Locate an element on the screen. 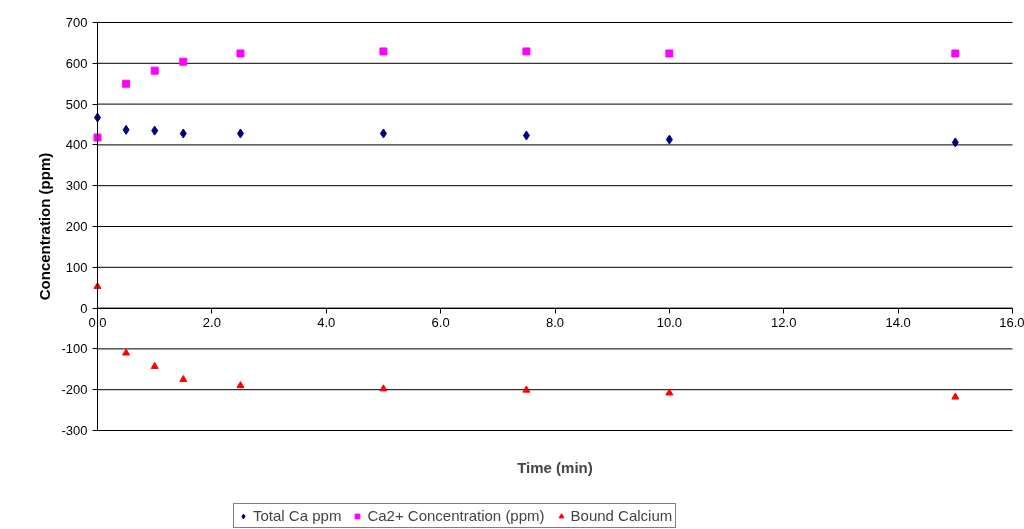  x-tick-label: 8.0 is located at coordinates (555, 323).